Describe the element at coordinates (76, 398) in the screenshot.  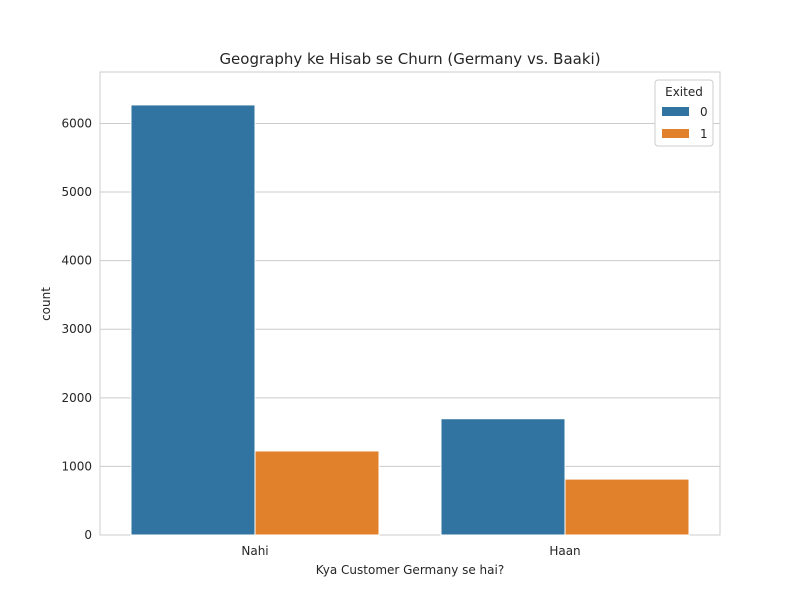
I see `y-tick-label: 2000` at that location.